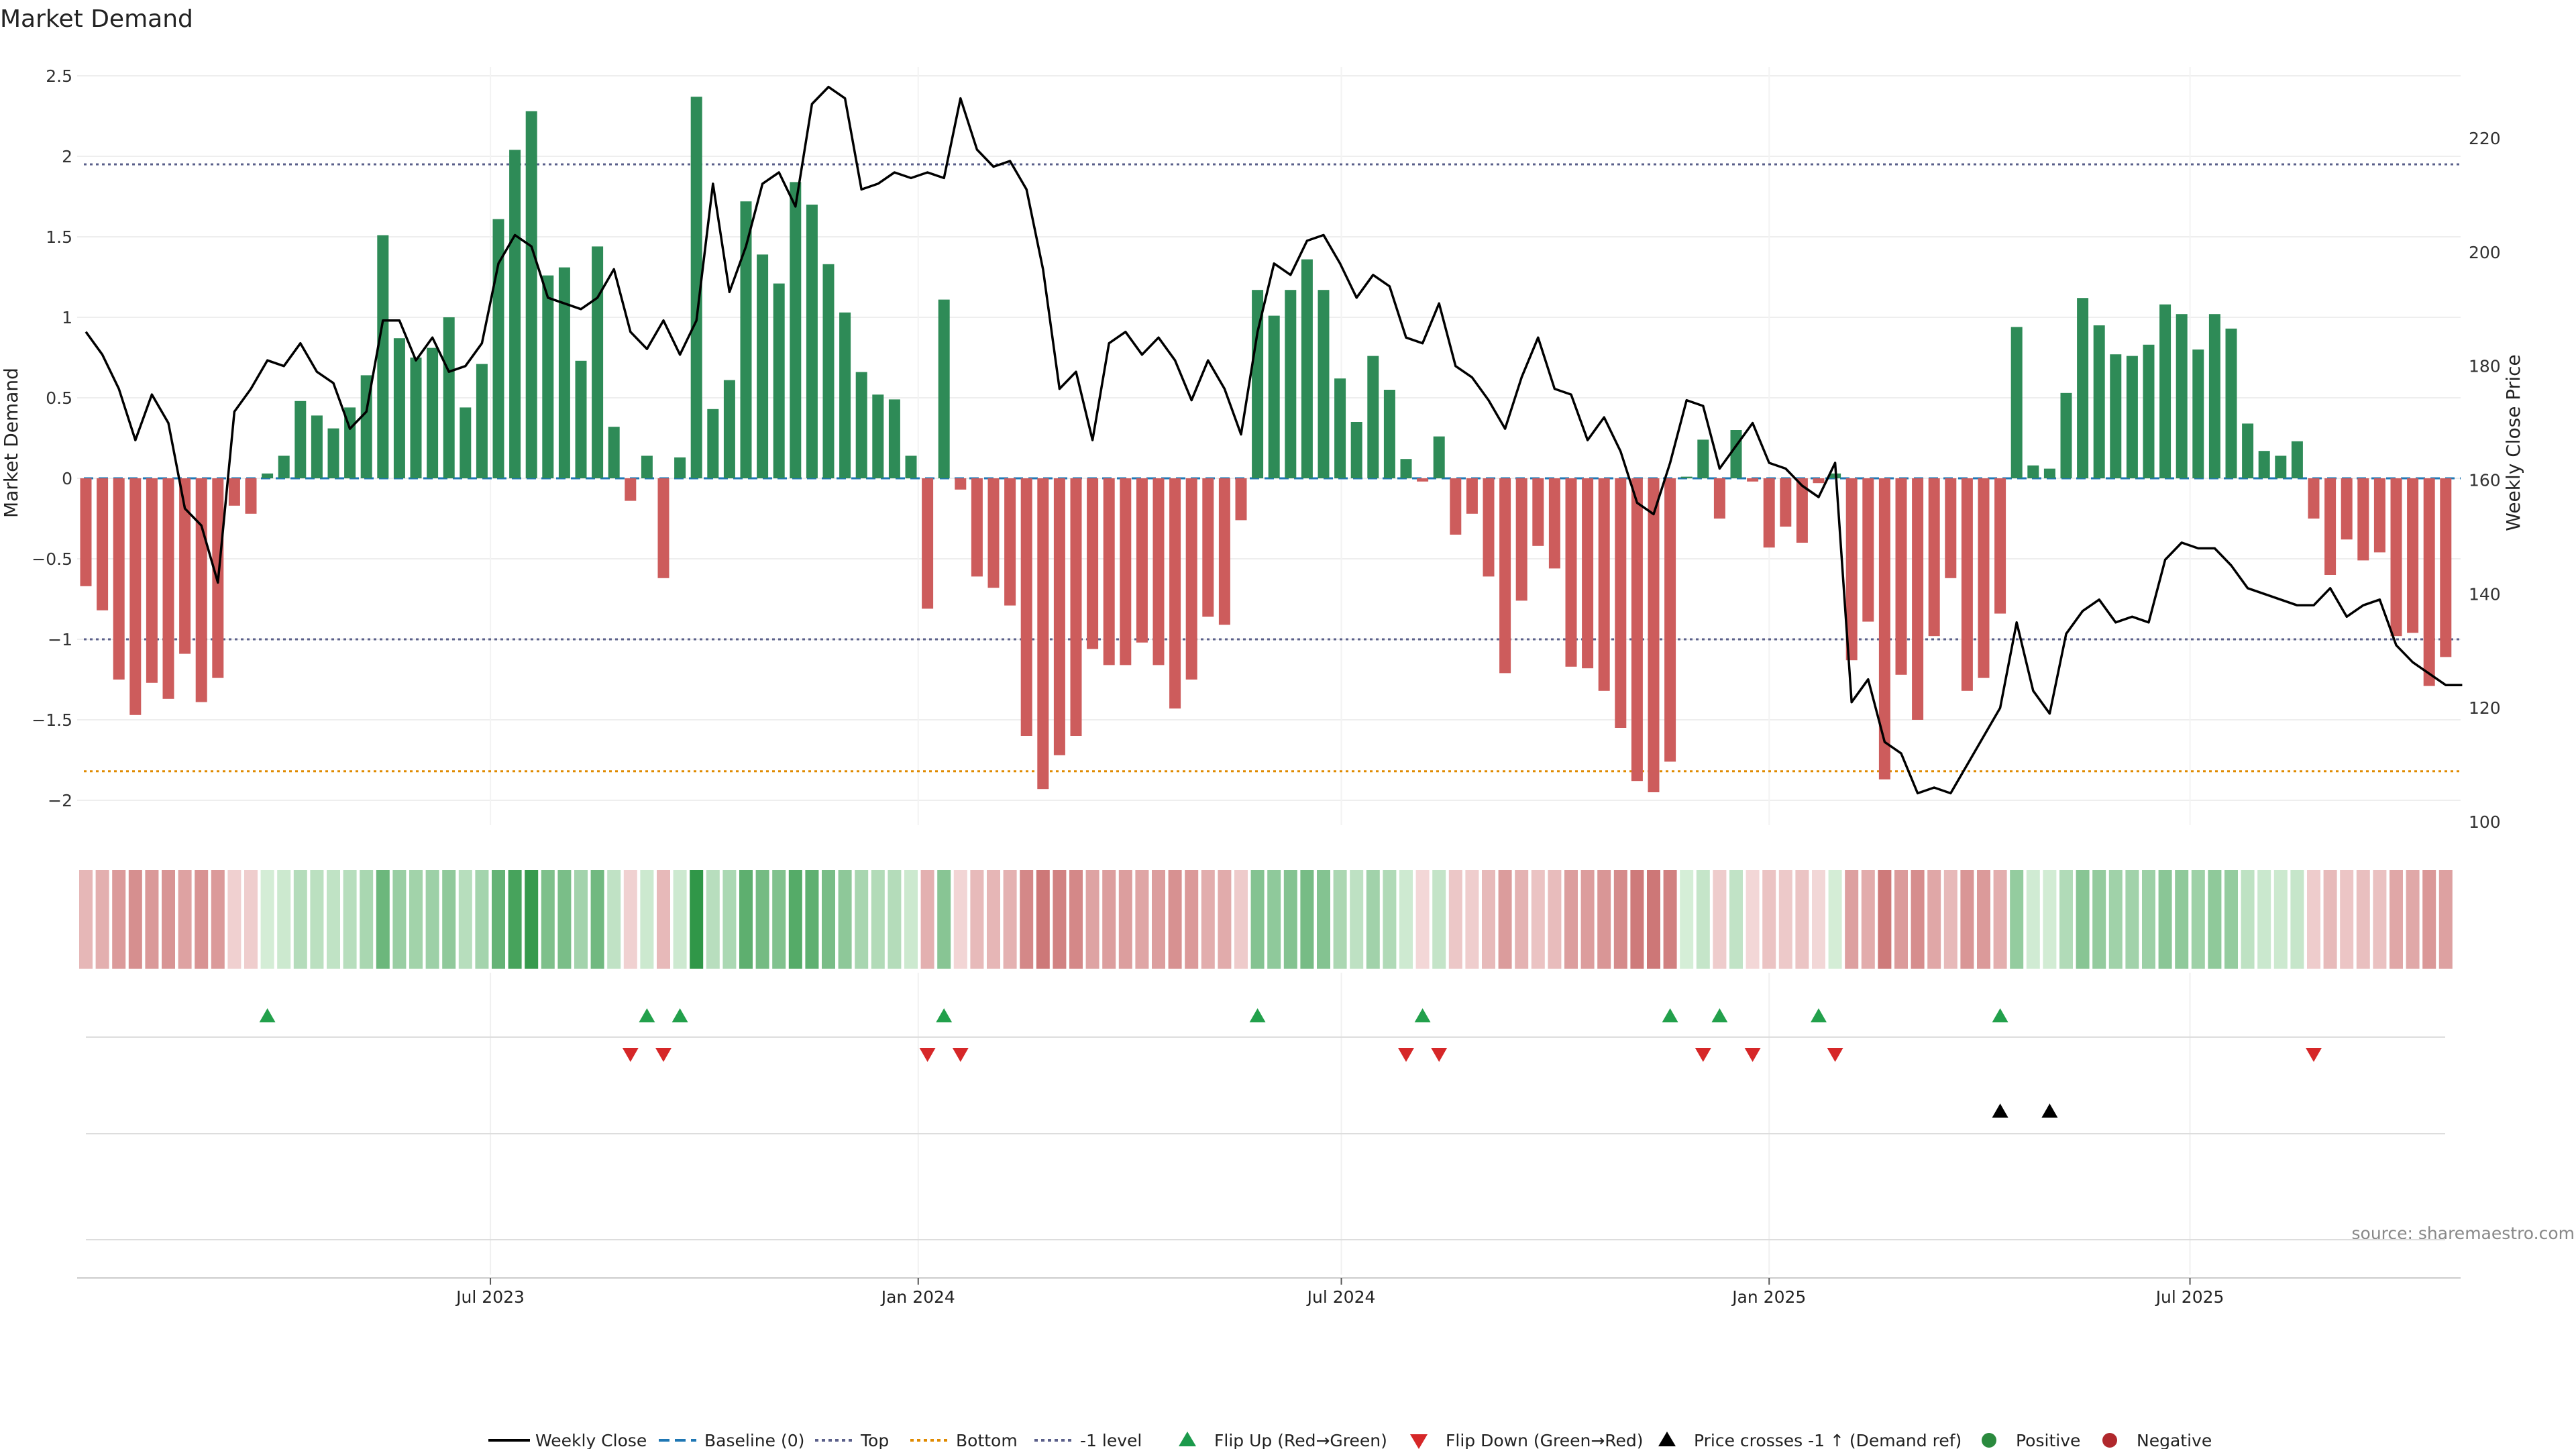 This screenshot has width=2576, height=1449. What do you see at coordinates (59, 237) in the screenshot?
I see `y-tick-label: 1.5` at bounding box center [59, 237].